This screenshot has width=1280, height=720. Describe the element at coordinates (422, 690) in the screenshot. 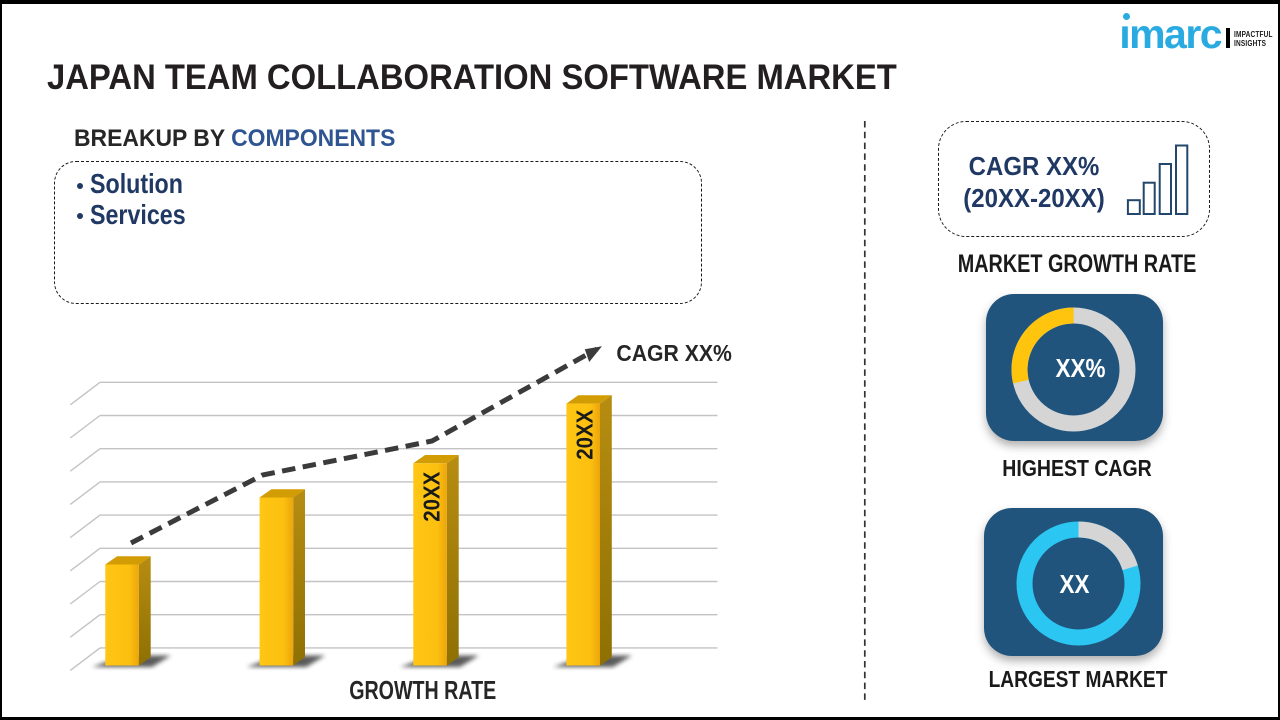

I see `svg-text: GROWTH RATE` at that location.